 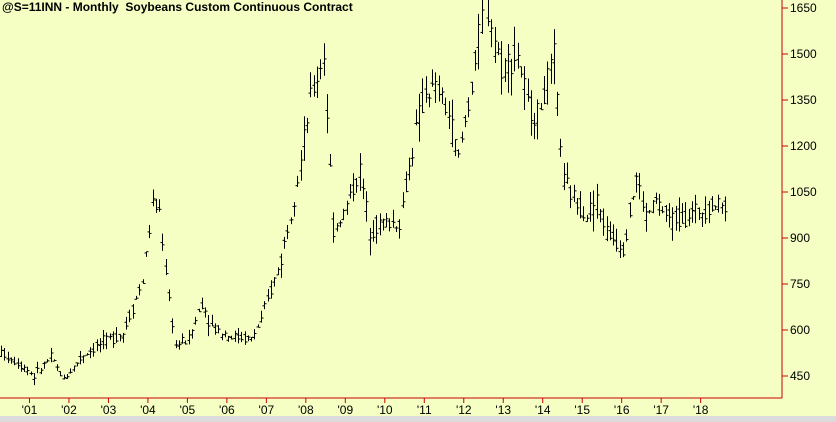 What do you see at coordinates (345, 410) in the screenshot?
I see `x-tick-label: '09` at bounding box center [345, 410].